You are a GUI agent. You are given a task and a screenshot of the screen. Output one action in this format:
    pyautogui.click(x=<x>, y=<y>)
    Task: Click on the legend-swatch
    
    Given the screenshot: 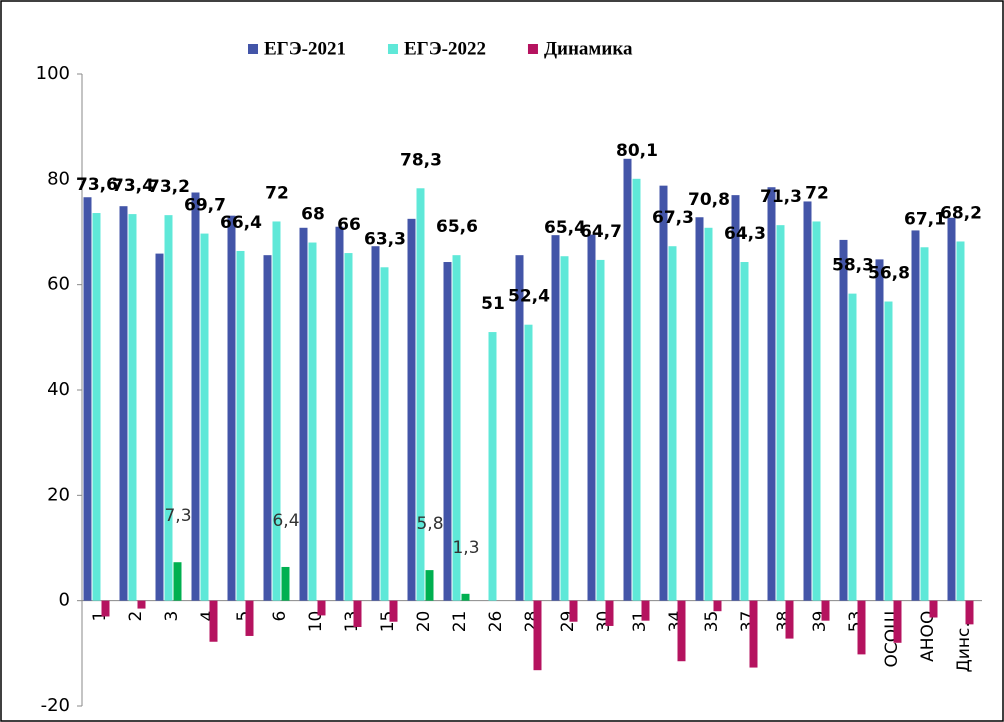 What is the action you would take?
    pyautogui.click(x=392, y=49)
    